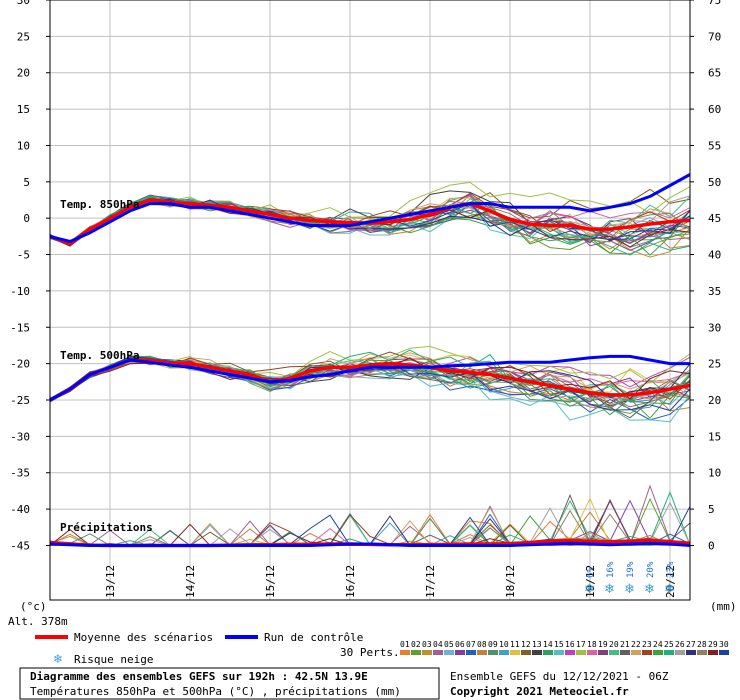 This screenshot has width=740, height=700. Describe the element at coordinates (106, 527) in the screenshot. I see `label-precip: Précipitations` at that location.